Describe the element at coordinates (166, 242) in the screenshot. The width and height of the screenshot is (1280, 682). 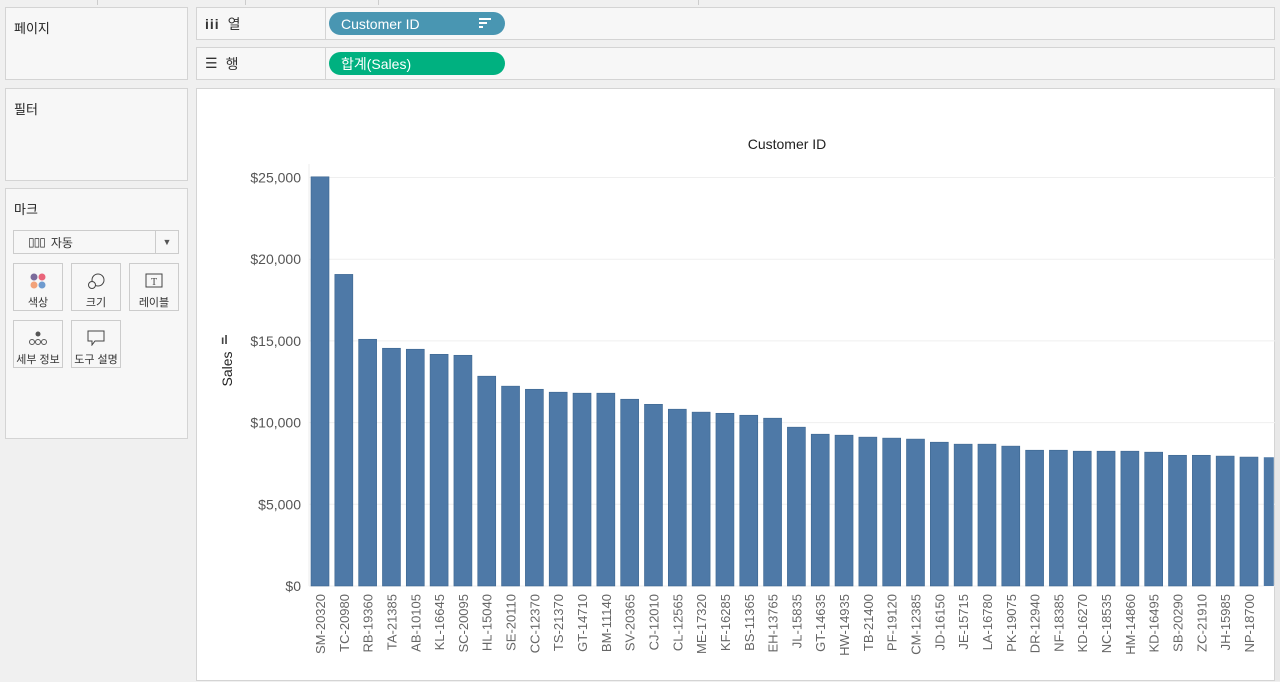
I see `chevron-down-icon: ▼` at that location.